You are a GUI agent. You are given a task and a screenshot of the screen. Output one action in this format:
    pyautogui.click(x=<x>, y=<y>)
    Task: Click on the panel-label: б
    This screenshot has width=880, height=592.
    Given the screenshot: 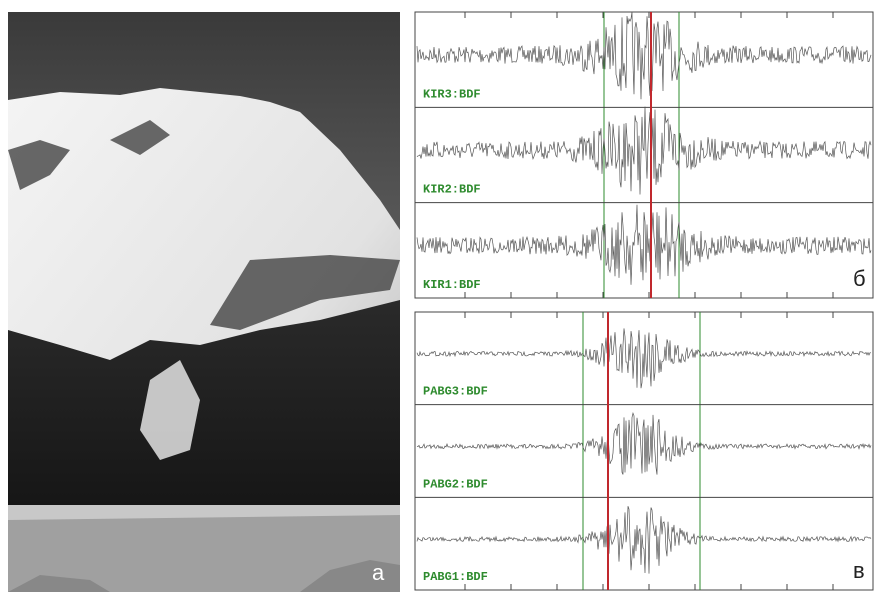 What is the action you would take?
    pyautogui.click(x=859, y=278)
    